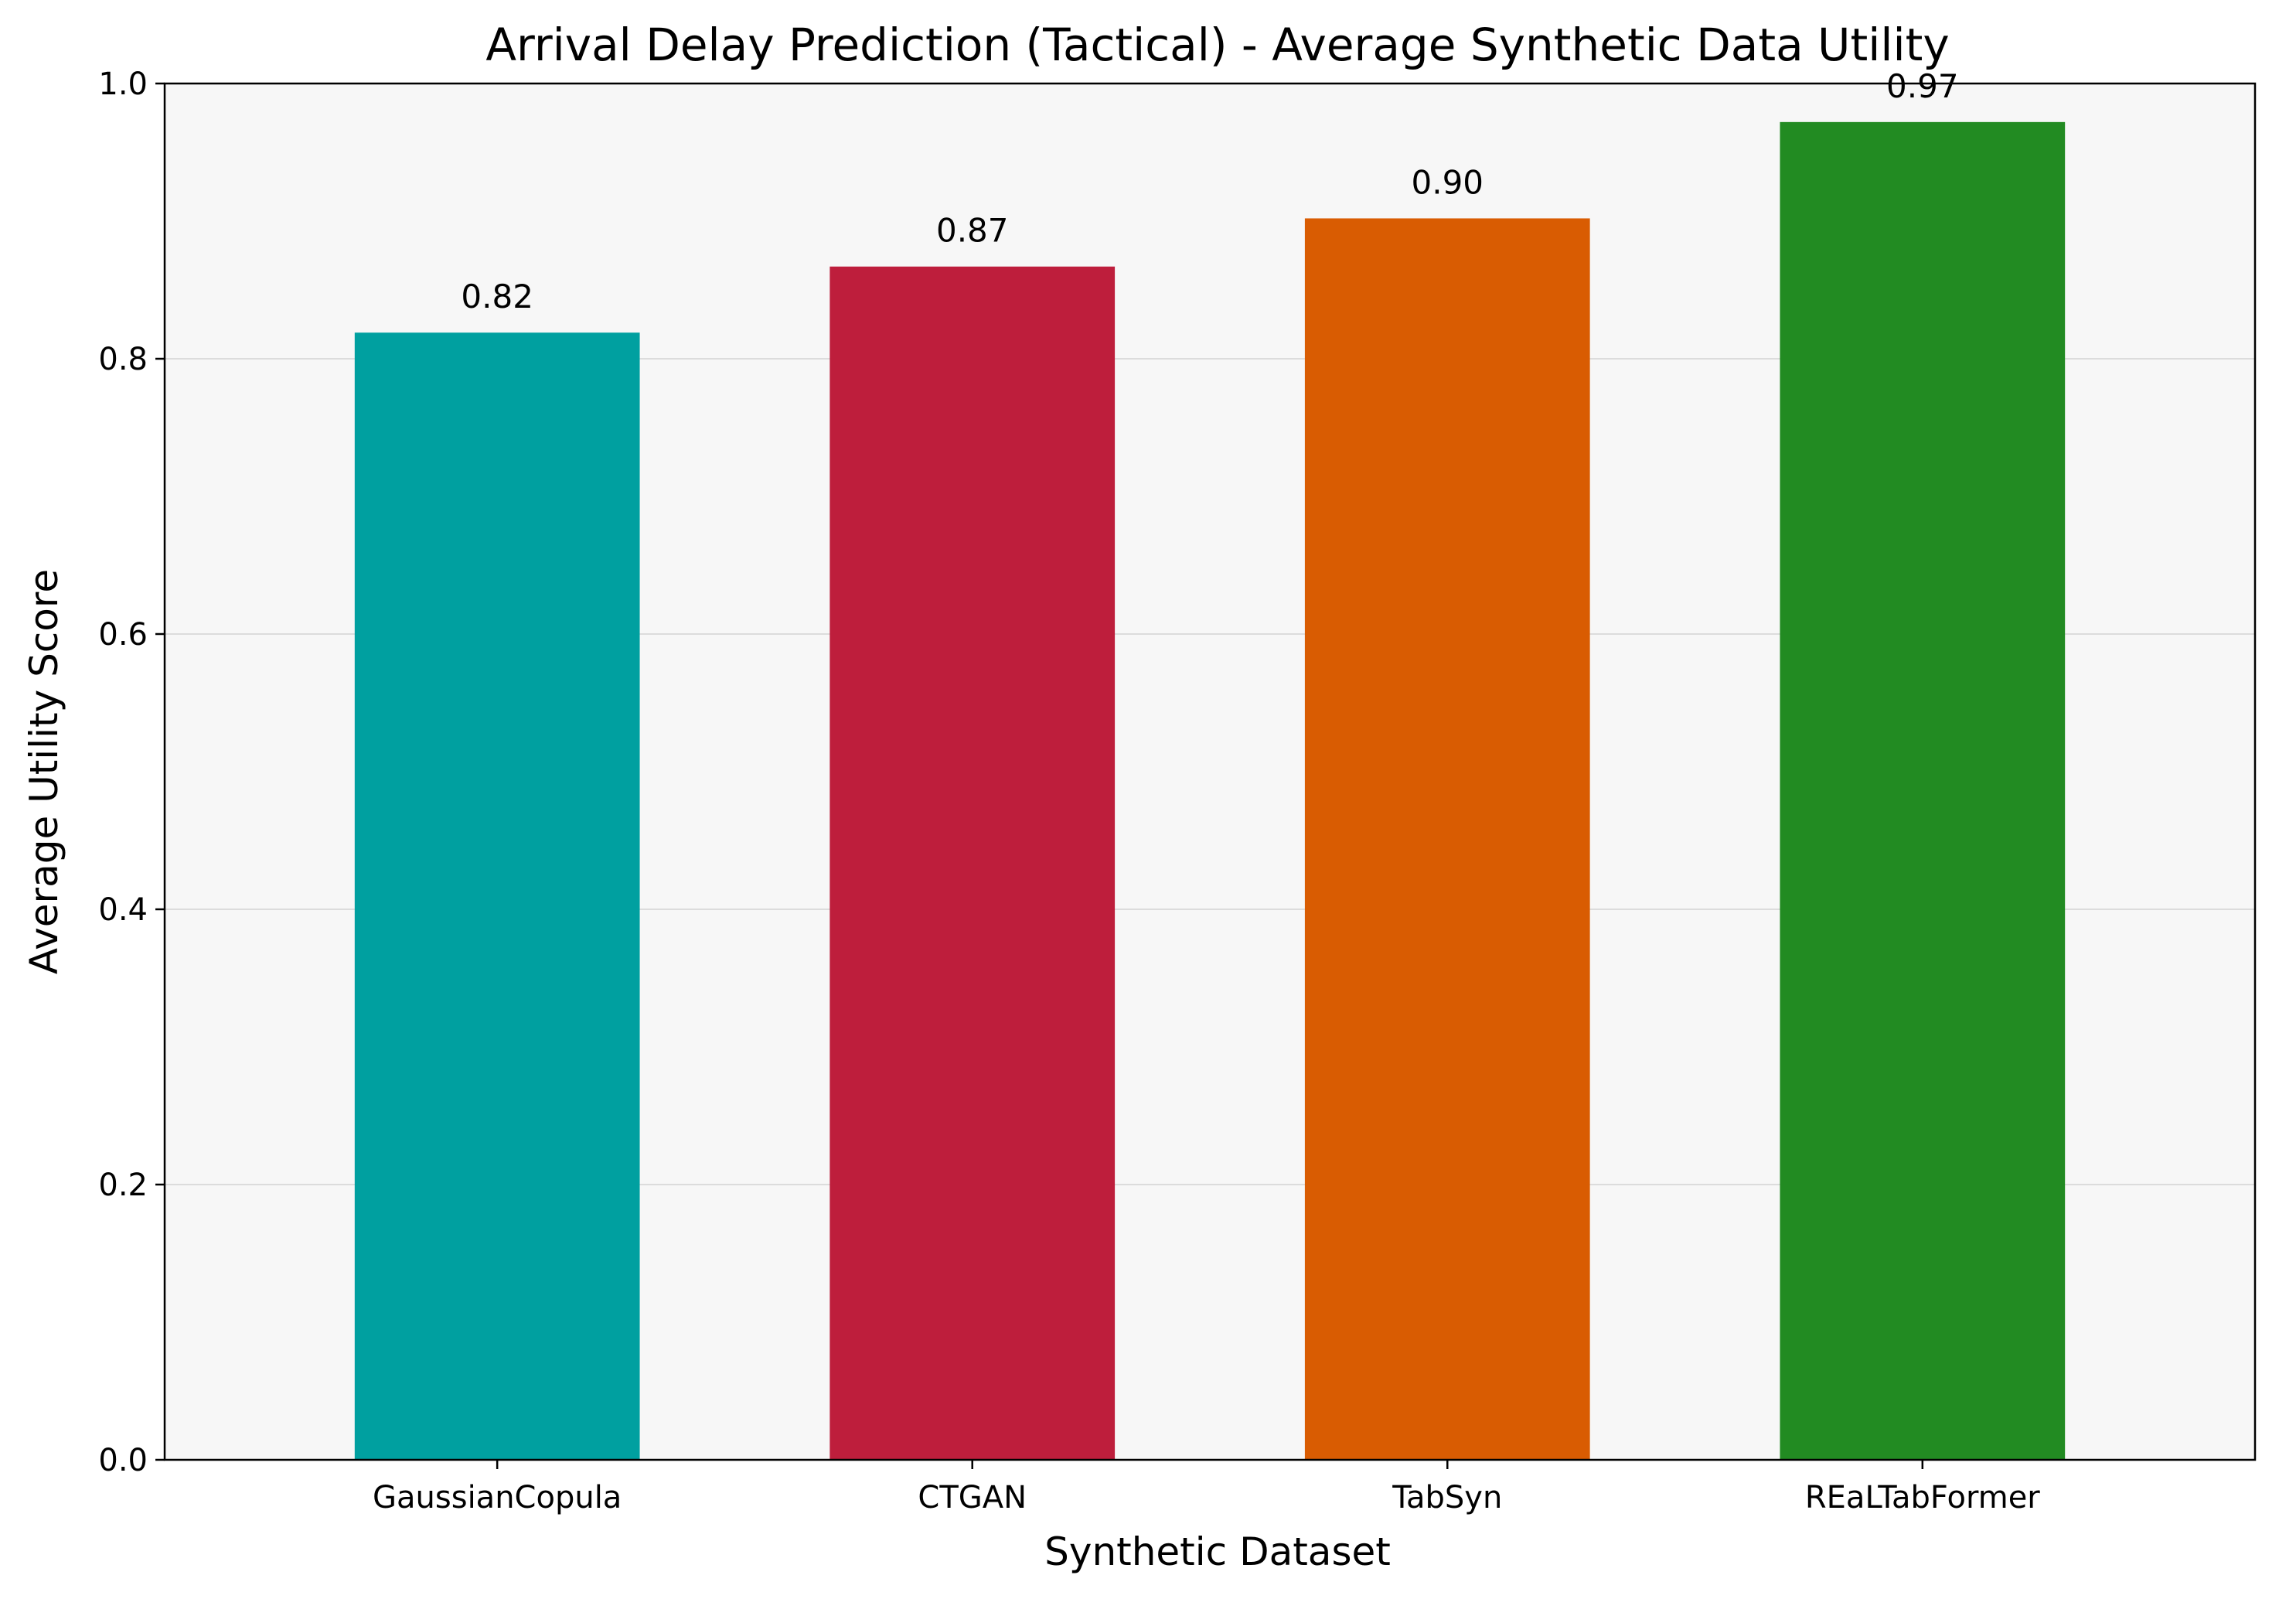  What do you see at coordinates (497, 896) in the screenshot?
I see `bar-gaussiancopula` at bounding box center [497, 896].